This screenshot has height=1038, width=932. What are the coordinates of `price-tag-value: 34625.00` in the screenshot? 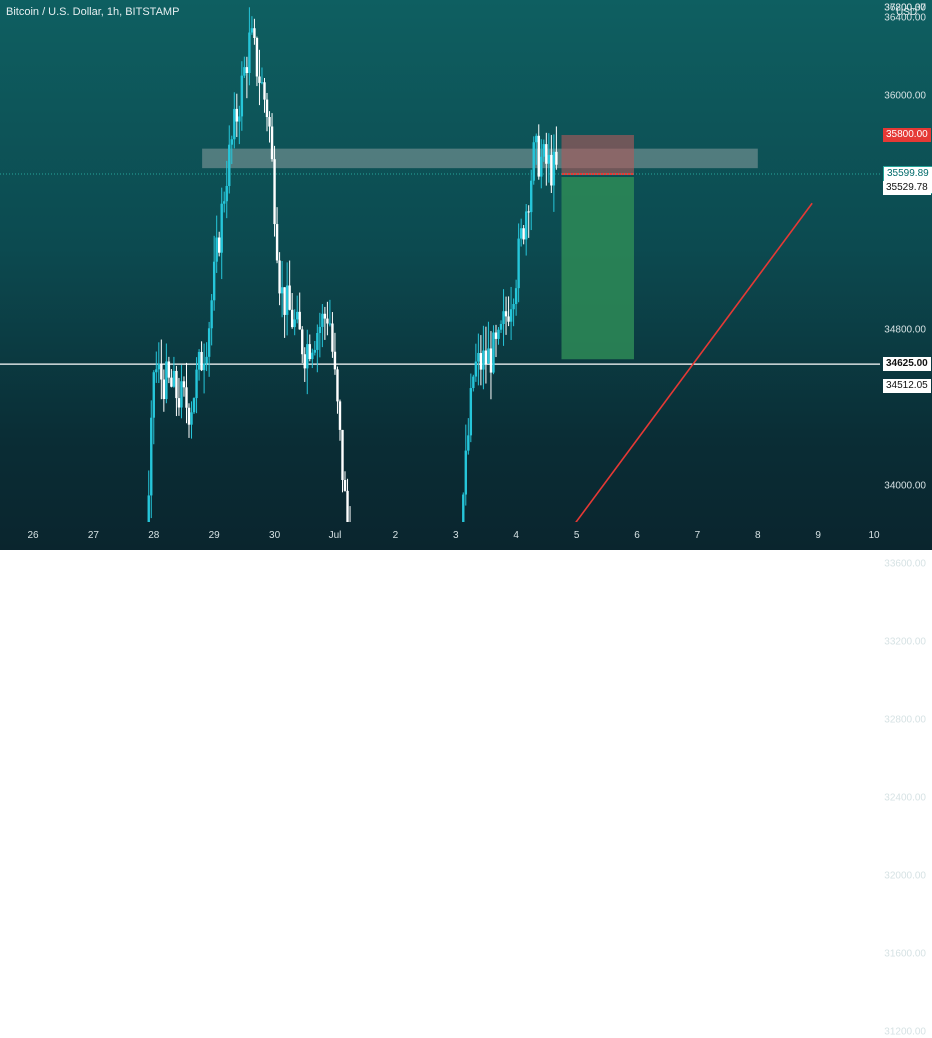 It's located at (907, 364).